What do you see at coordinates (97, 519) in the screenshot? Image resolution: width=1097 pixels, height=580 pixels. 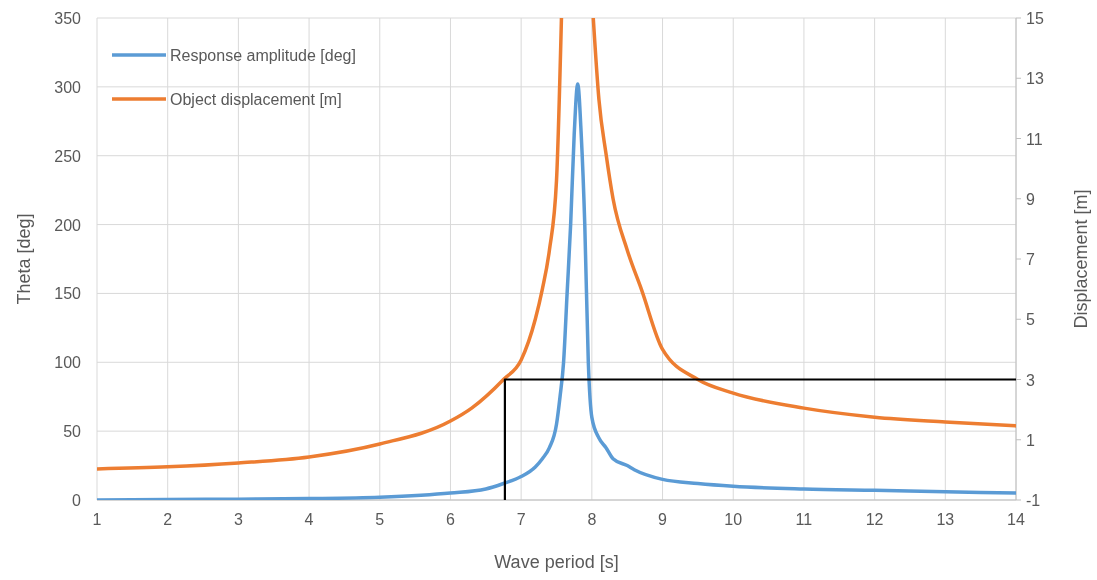 I see `x-tick-label: 1` at bounding box center [97, 519].